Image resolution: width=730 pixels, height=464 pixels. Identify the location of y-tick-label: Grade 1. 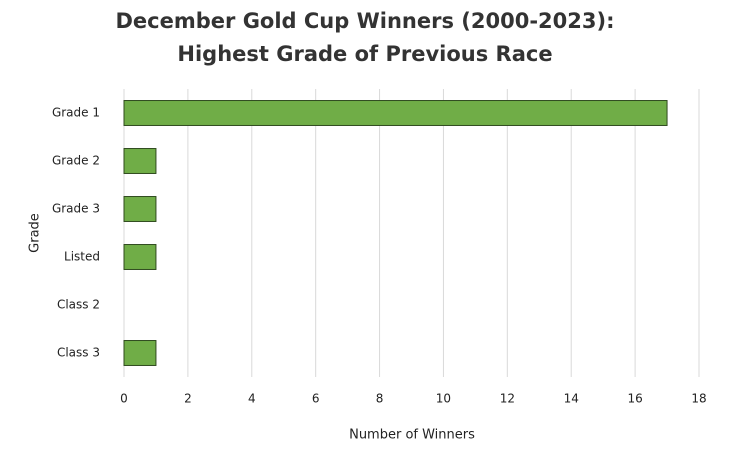
(76, 113).